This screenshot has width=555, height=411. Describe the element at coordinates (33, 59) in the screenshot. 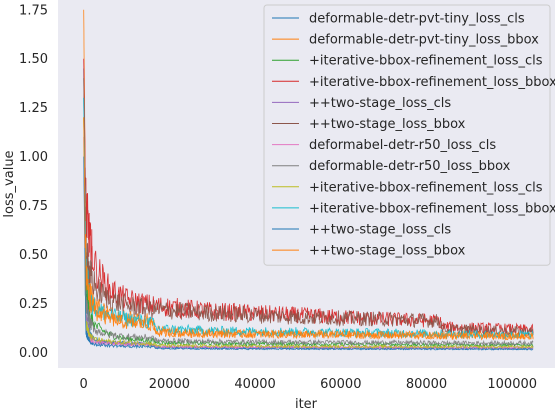

I see `y-tick-label: 1.50` at that location.